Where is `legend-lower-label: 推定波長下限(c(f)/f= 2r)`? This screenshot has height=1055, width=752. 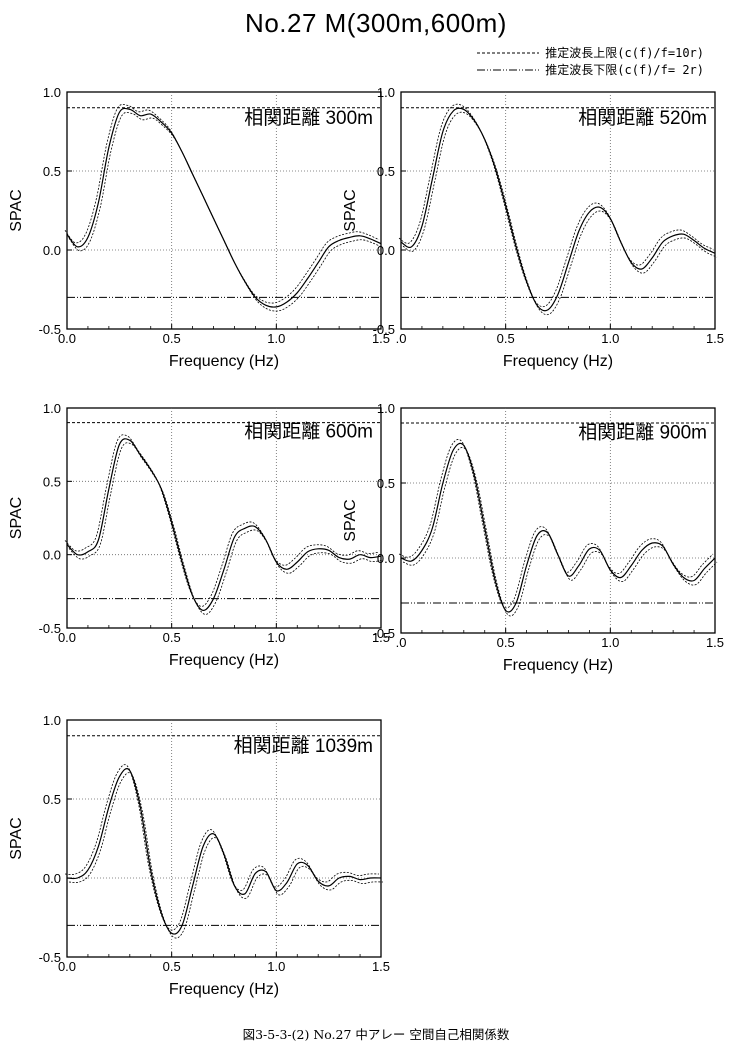
legend-lower-label: 推定波長下限(c(f)/f= 2r) is located at coordinates (624, 70).